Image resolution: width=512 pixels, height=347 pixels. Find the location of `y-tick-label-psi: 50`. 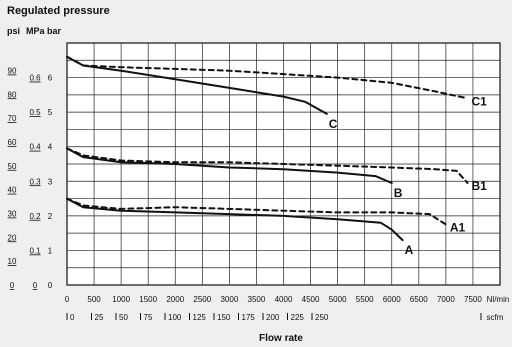

y-tick-label-psi: 50 is located at coordinates (12, 166).